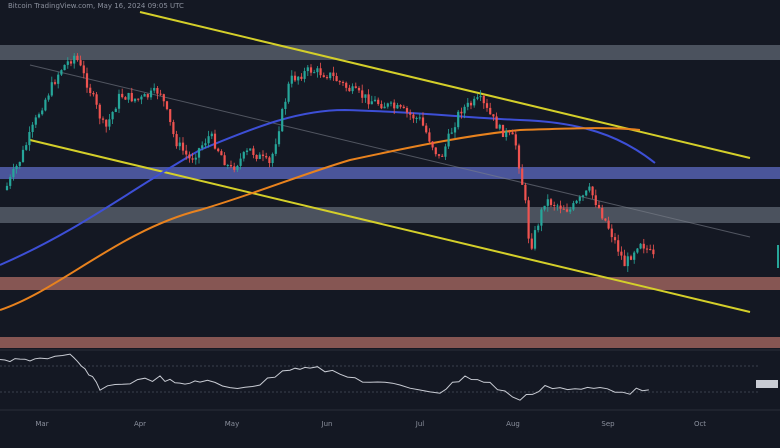 Image resolution: width=780 pixels, height=448 pixels. Describe the element at coordinates (370, 424) in the screenshot. I see `x-axis: Mar Apr May Jun Jul Aug Sep Oct` at that location.